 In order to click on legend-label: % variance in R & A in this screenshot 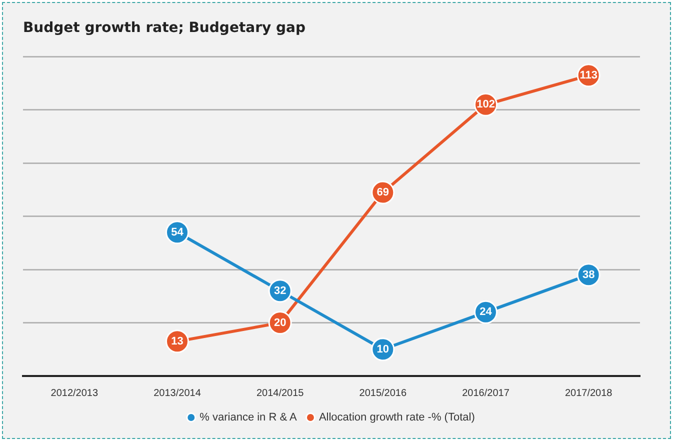, I will do `click(249, 418)`.